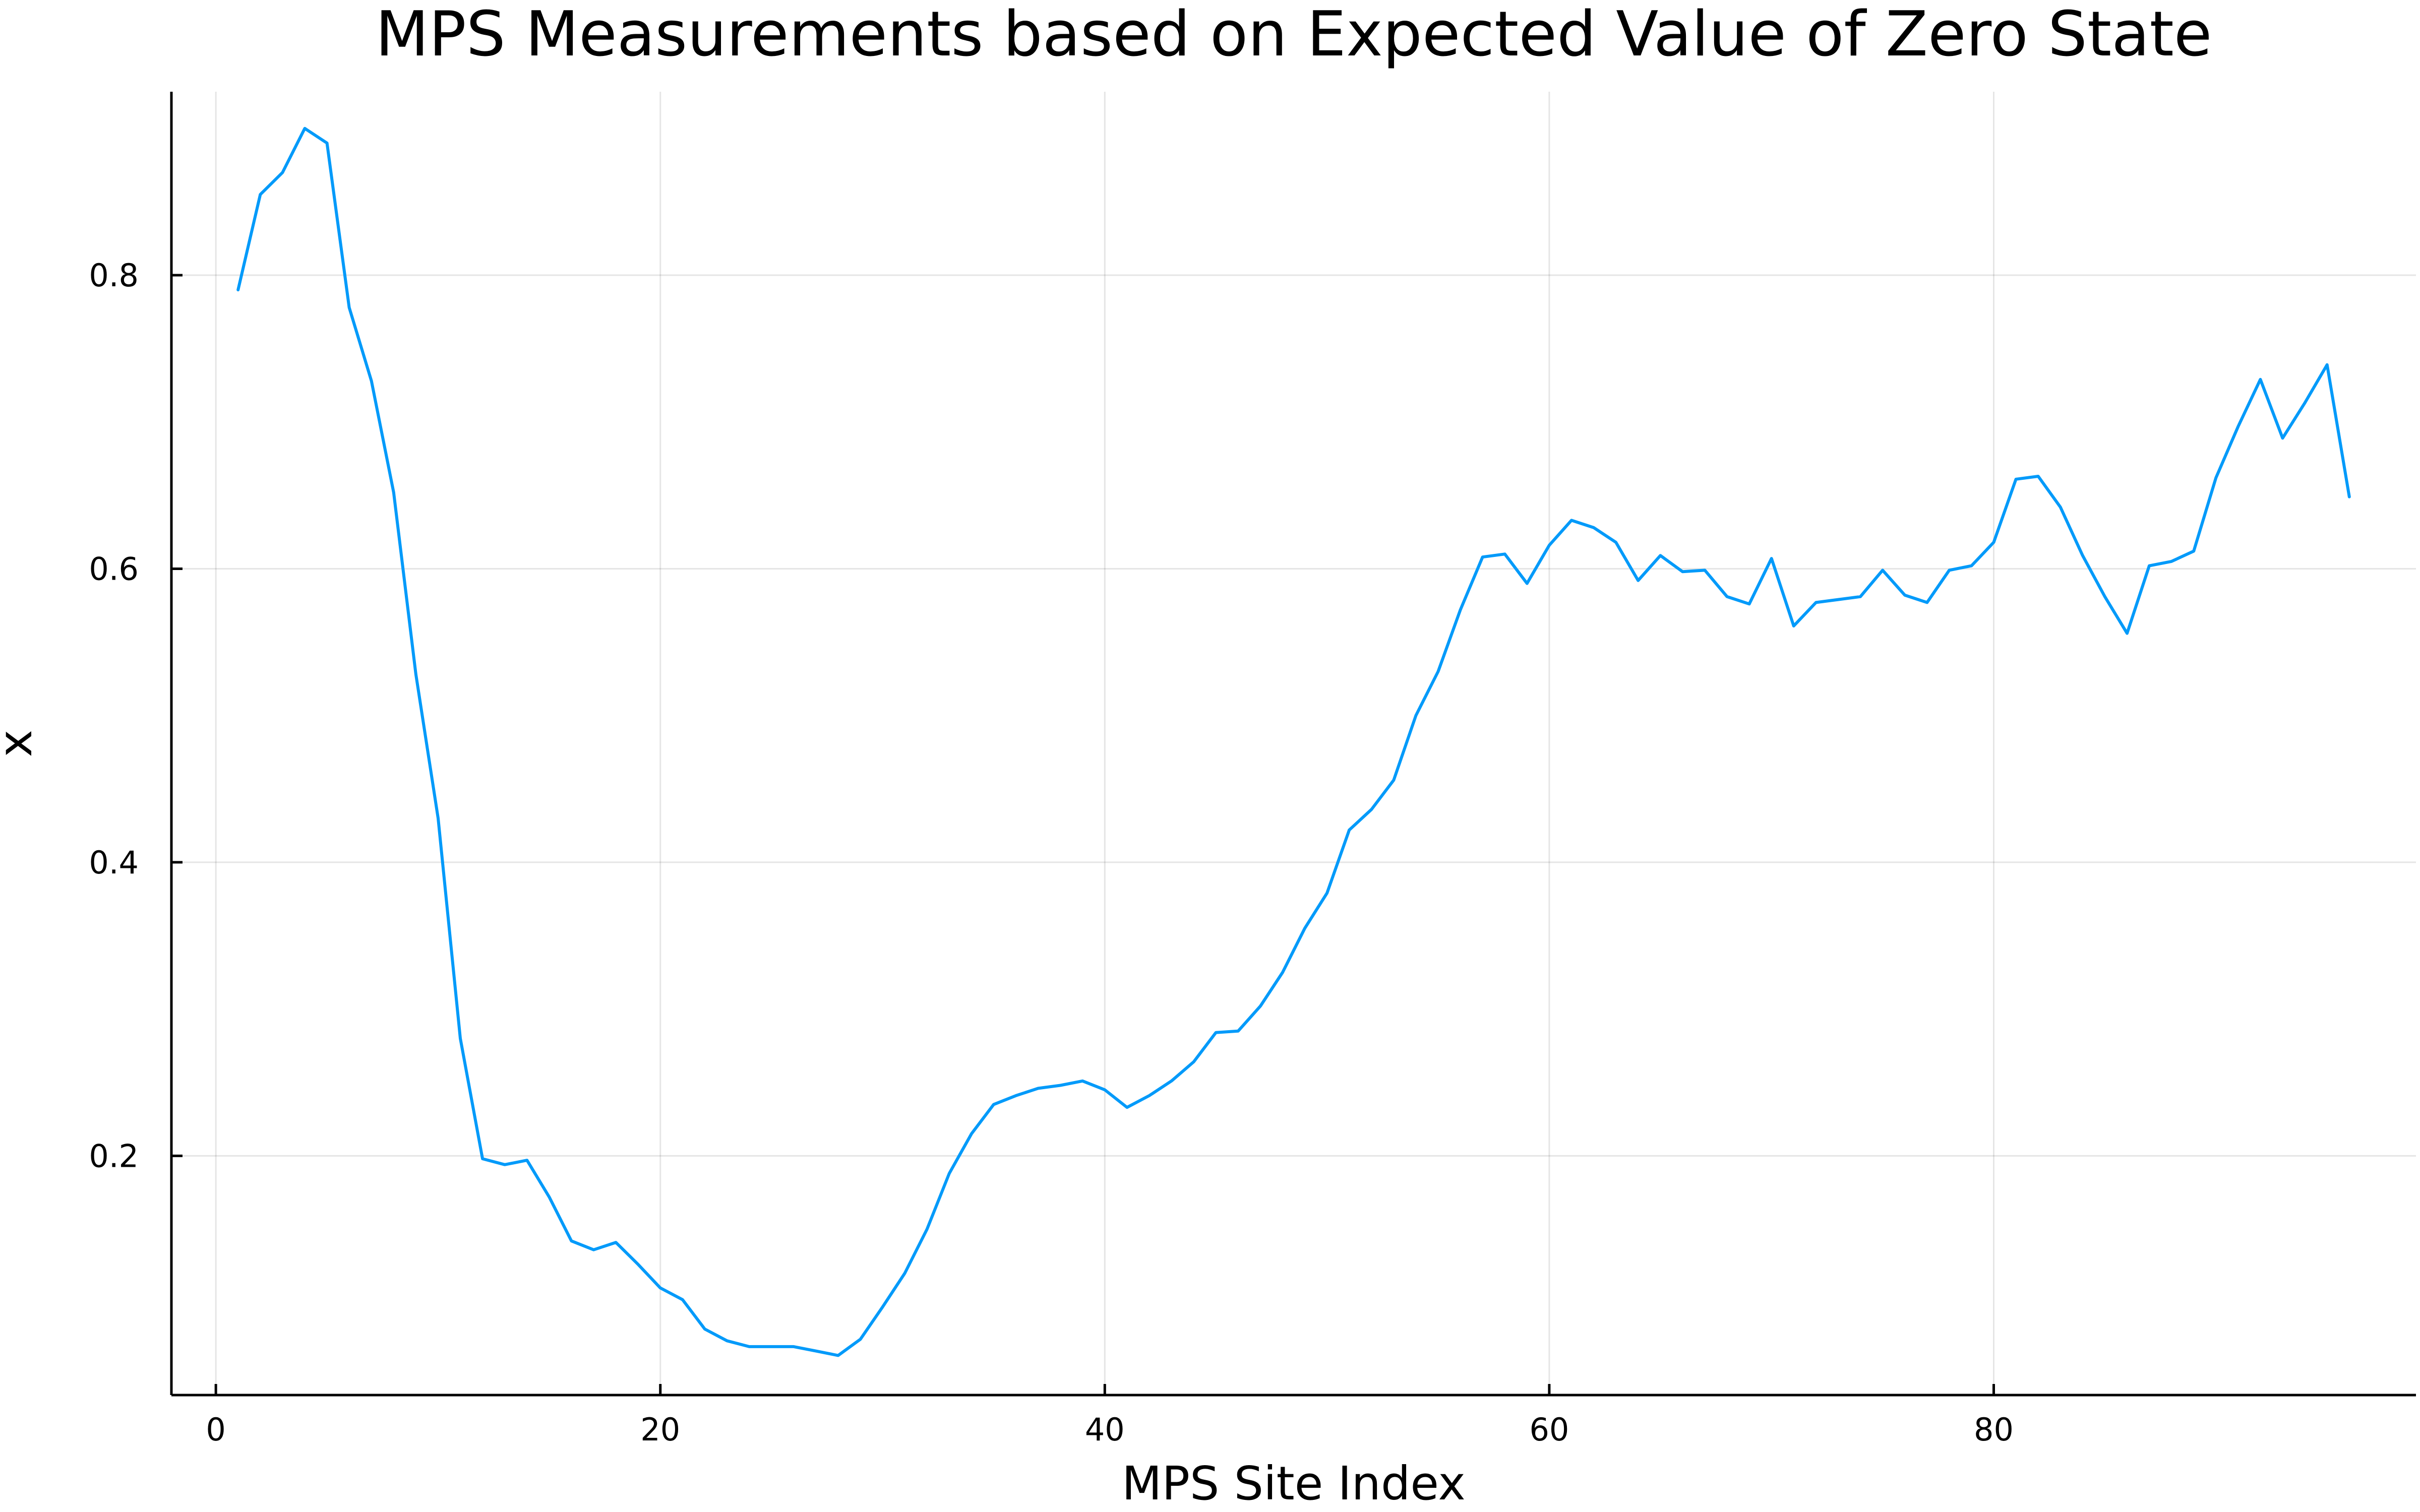 This screenshot has height=1512, width=2420. Describe the element at coordinates (114, 1156) in the screenshot. I see `y-tick-label: 0.2` at that location.